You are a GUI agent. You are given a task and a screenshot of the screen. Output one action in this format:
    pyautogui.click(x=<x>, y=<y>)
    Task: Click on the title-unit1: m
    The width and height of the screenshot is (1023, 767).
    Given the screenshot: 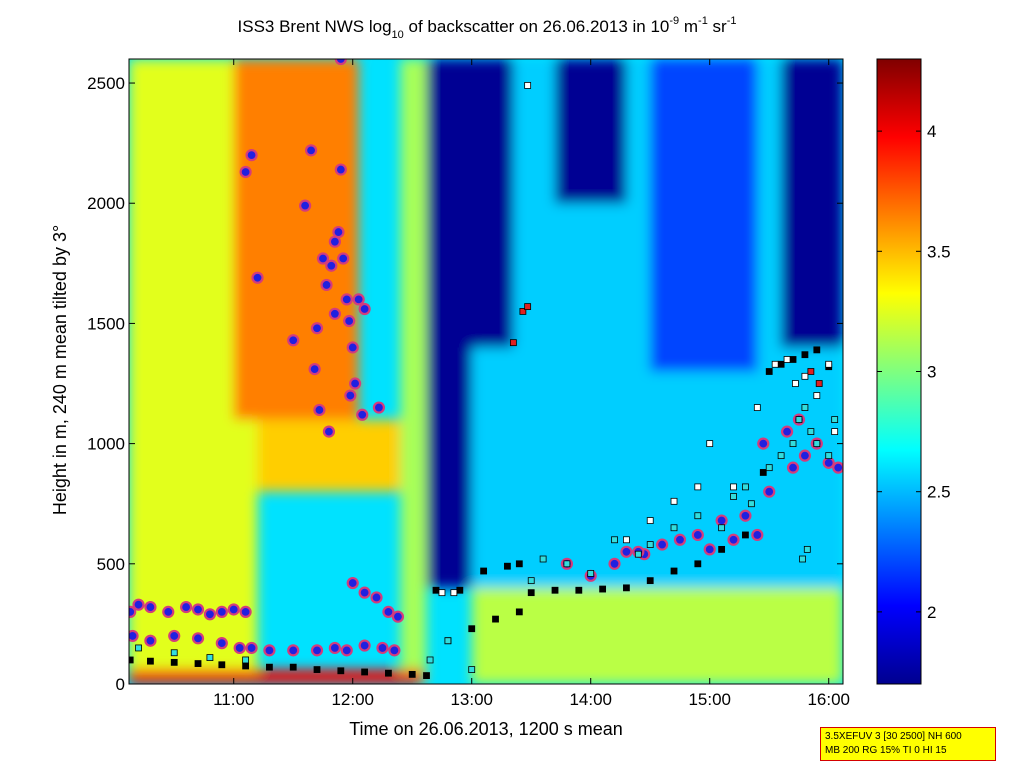 What is the action you would take?
    pyautogui.click(x=688, y=26)
    